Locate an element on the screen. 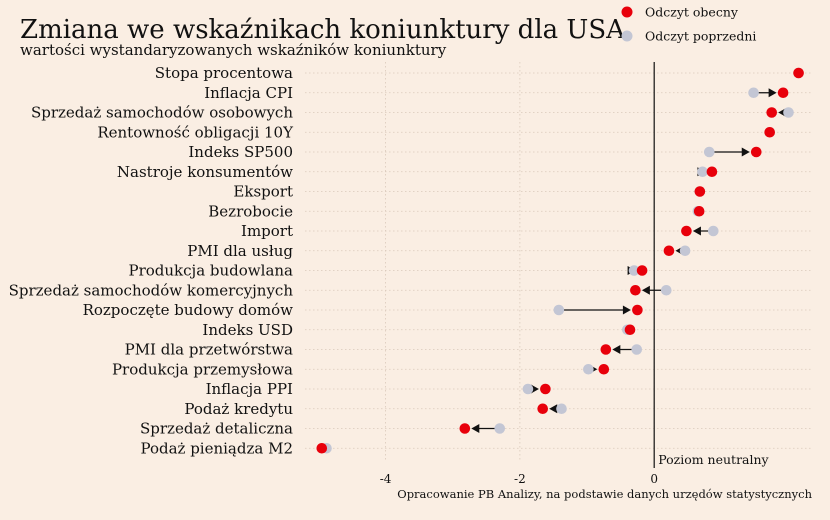  category-label: Rozpoczęte budowy domów is located at coordinates (188, 310).